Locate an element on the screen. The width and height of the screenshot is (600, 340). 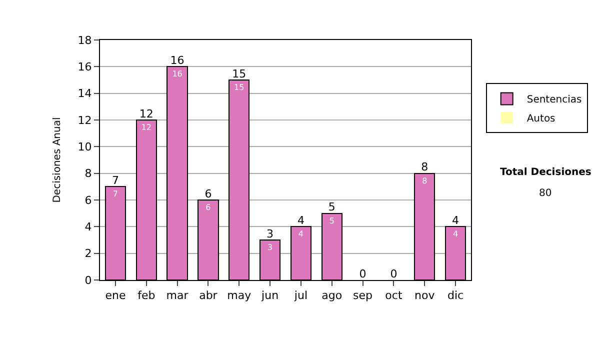
x-tick-label: nov is located at coordinates (425, 295).